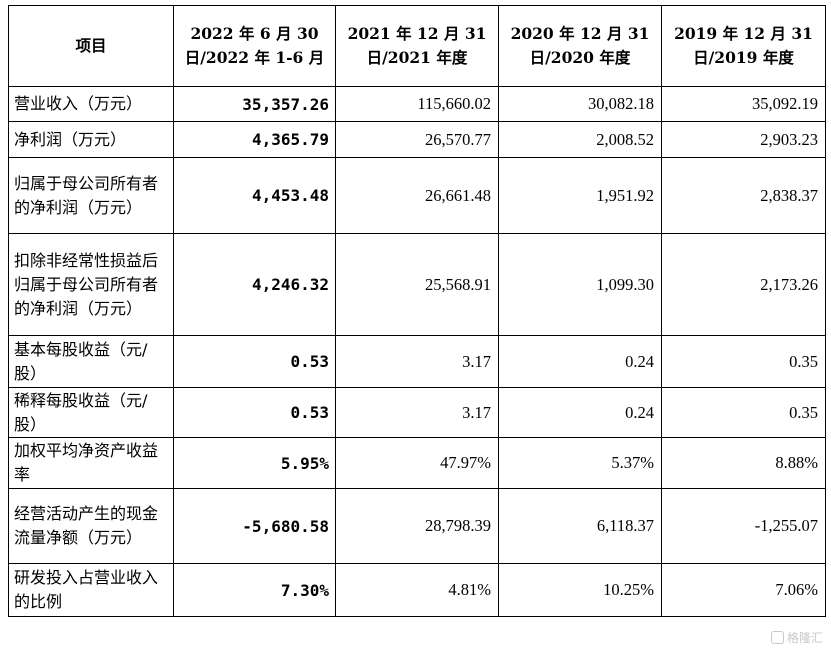  I want to click on table-row: 基本每股收益（元/股） 0.53 3.17 0.24 0.35, so click(417, 361).